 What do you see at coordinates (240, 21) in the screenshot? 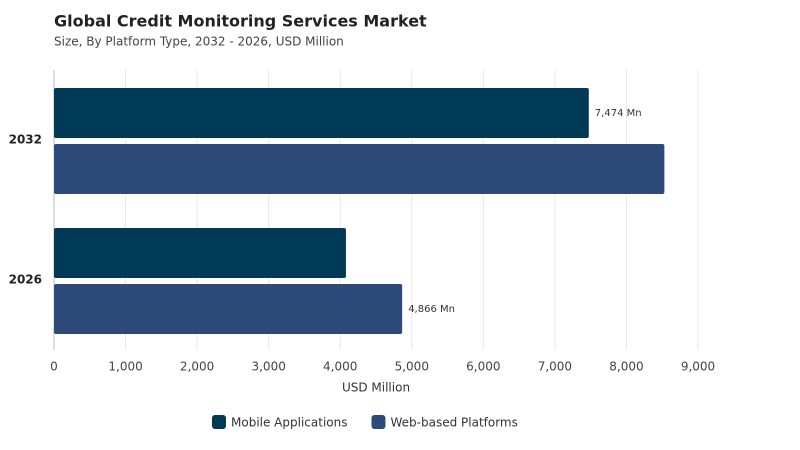
I see `chart-title: Global Credit Monitoring Services Market` at bounding box center [240, 21].